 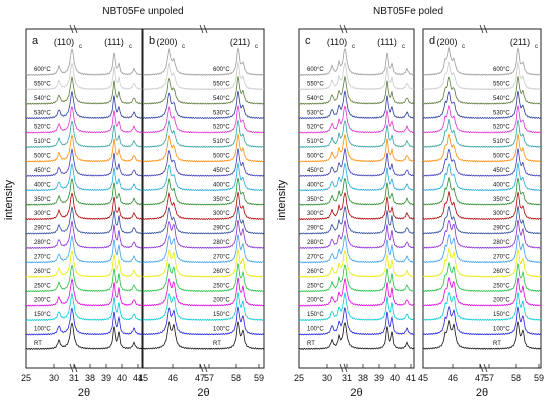 I want to click on peak-label: (111), so click(x=114, y=42).